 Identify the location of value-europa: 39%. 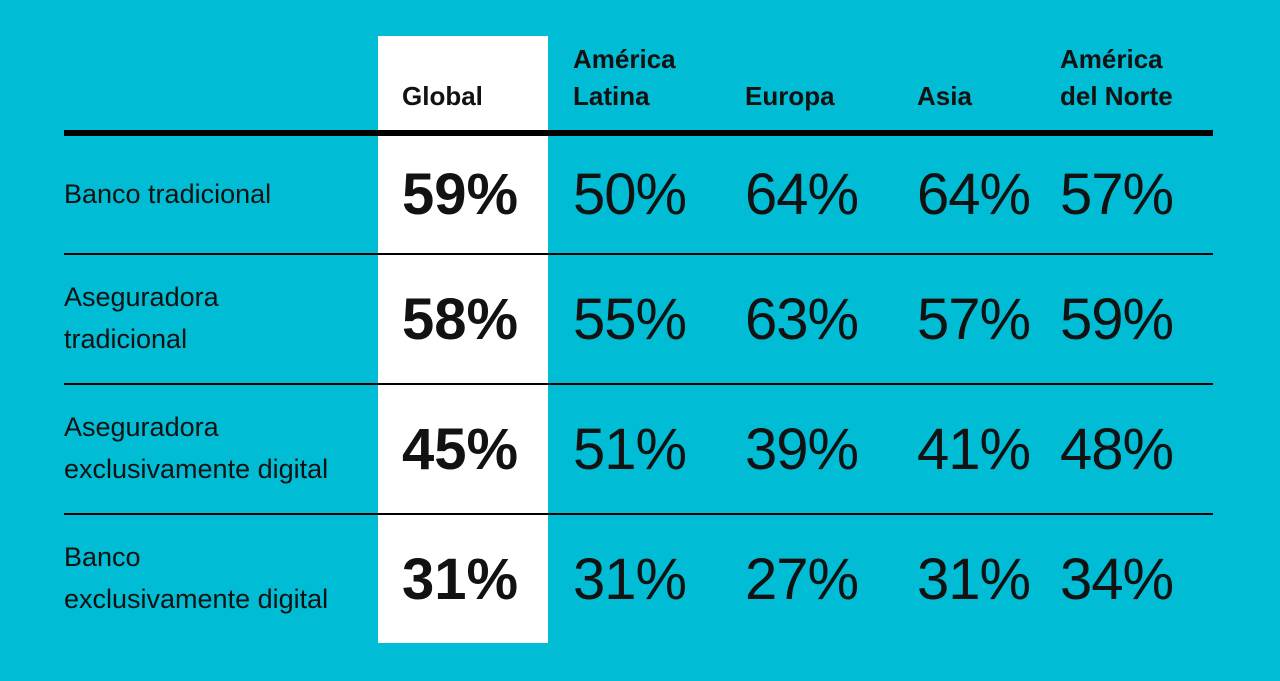
(802, 449).